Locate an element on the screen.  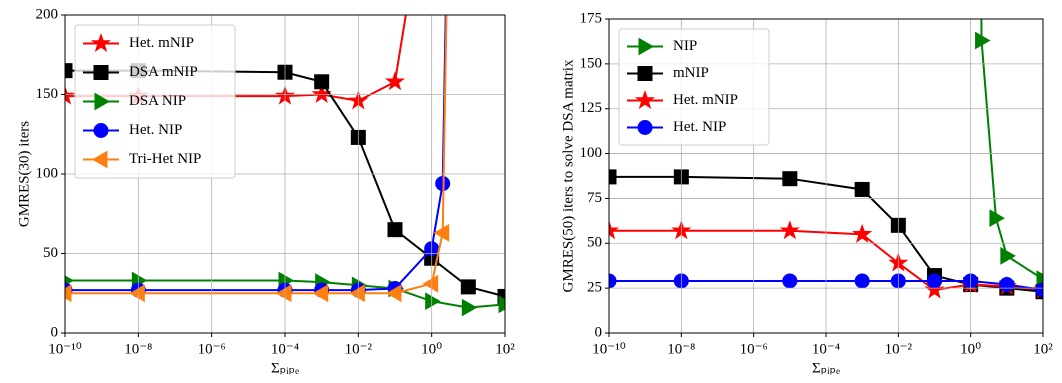
legend-label: mNIP is located at coordinates (691, 73).